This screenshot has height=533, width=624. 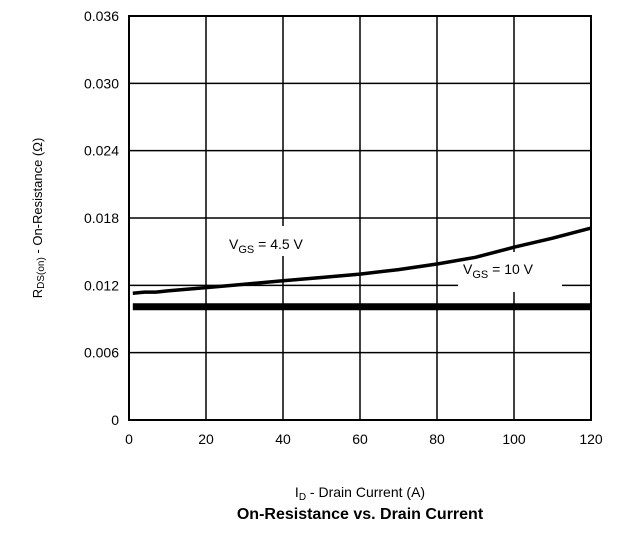 What do you see at coordinates (101, 83) in the screenshot?
I see `y-tick-label: 0.030` at bounding box center [101, 83].